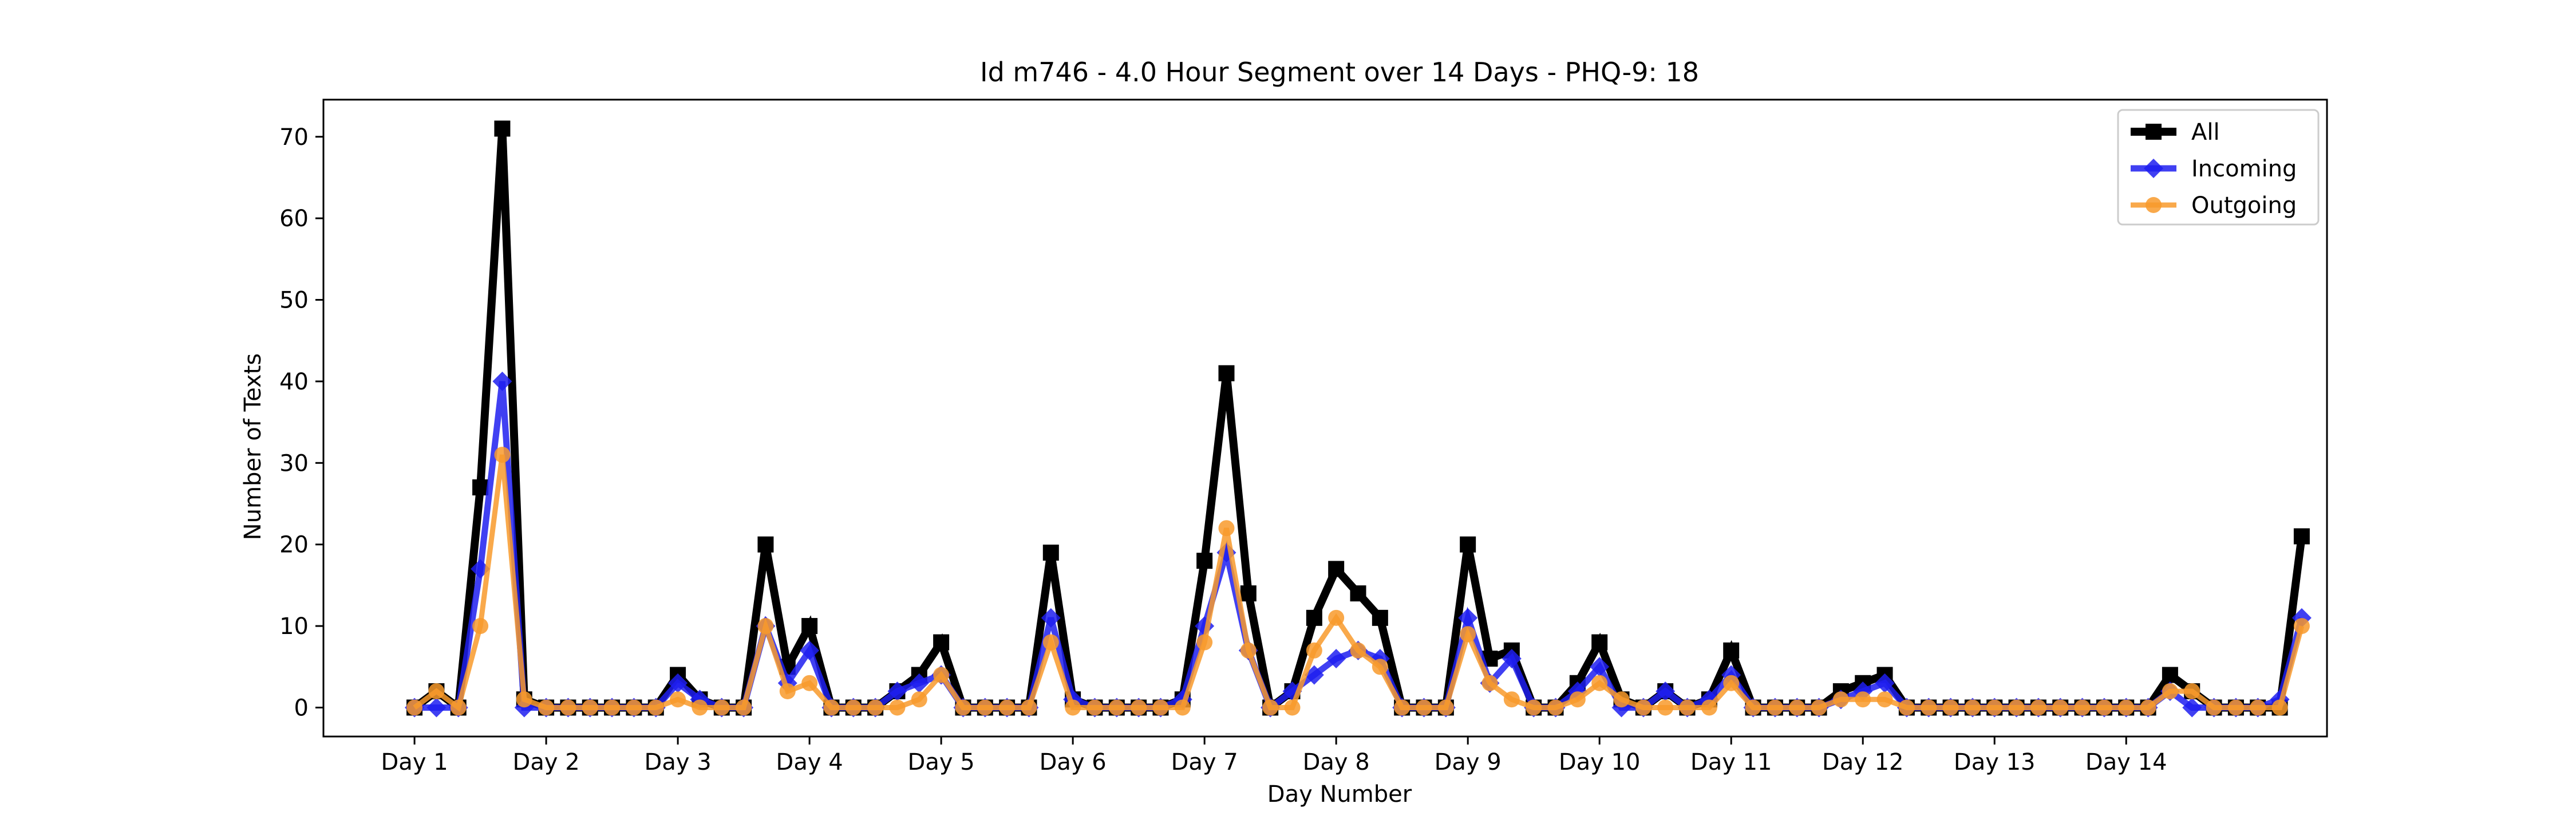  I want to click on x-axis-label: Day Number, so click(1339, 794).